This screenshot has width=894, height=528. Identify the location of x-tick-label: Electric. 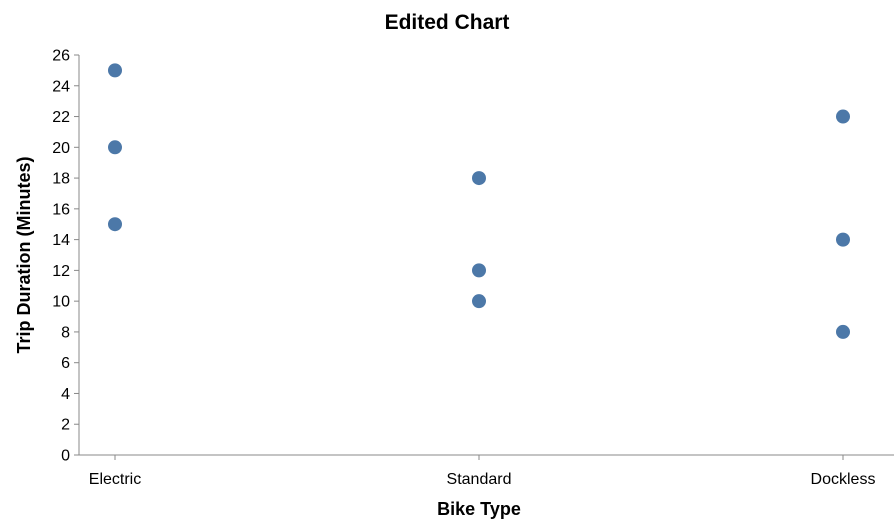
(115, 479).